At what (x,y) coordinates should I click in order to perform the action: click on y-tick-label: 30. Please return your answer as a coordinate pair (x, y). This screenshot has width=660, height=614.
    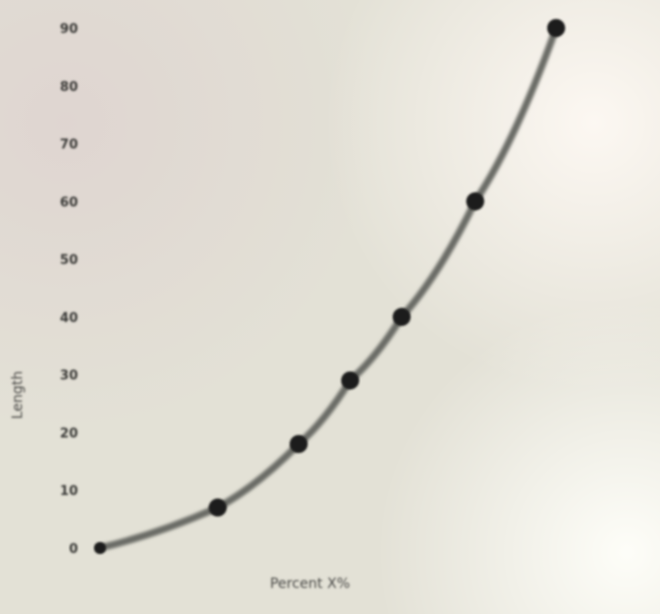
    Looking at the image, I should click on (69, 376).